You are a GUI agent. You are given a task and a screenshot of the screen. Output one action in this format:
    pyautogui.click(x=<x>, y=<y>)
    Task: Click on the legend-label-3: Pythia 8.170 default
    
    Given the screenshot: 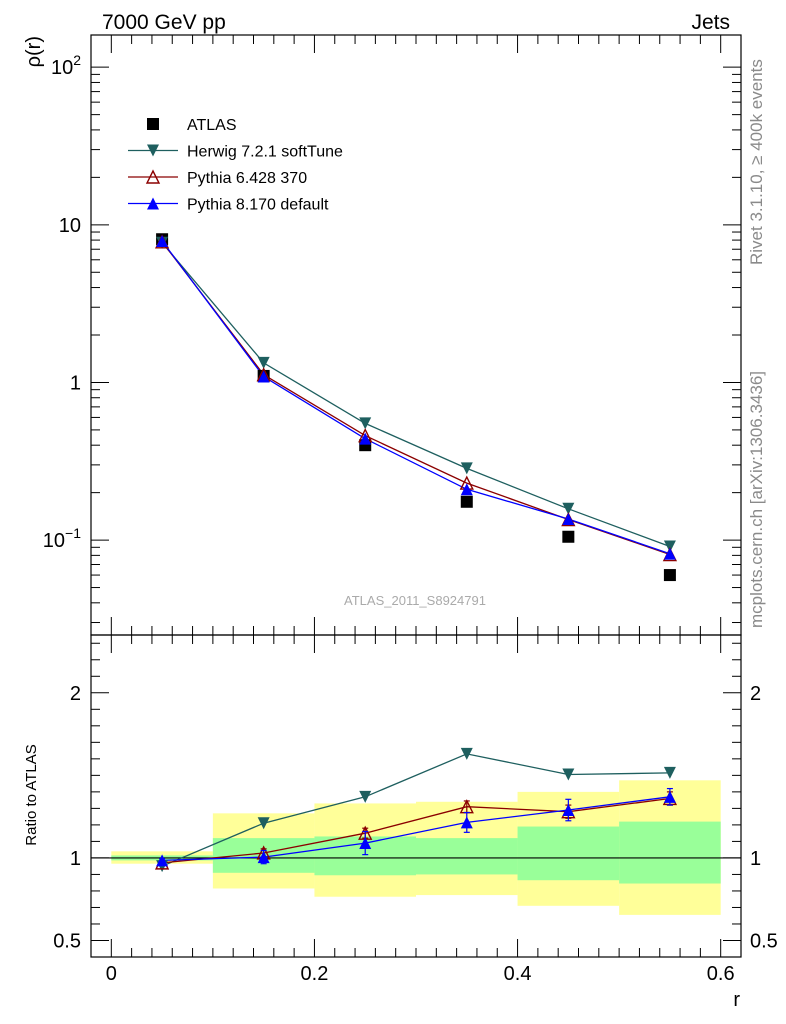 What is the action you would take?
    pyautogui.click(x=258, y=205)
    